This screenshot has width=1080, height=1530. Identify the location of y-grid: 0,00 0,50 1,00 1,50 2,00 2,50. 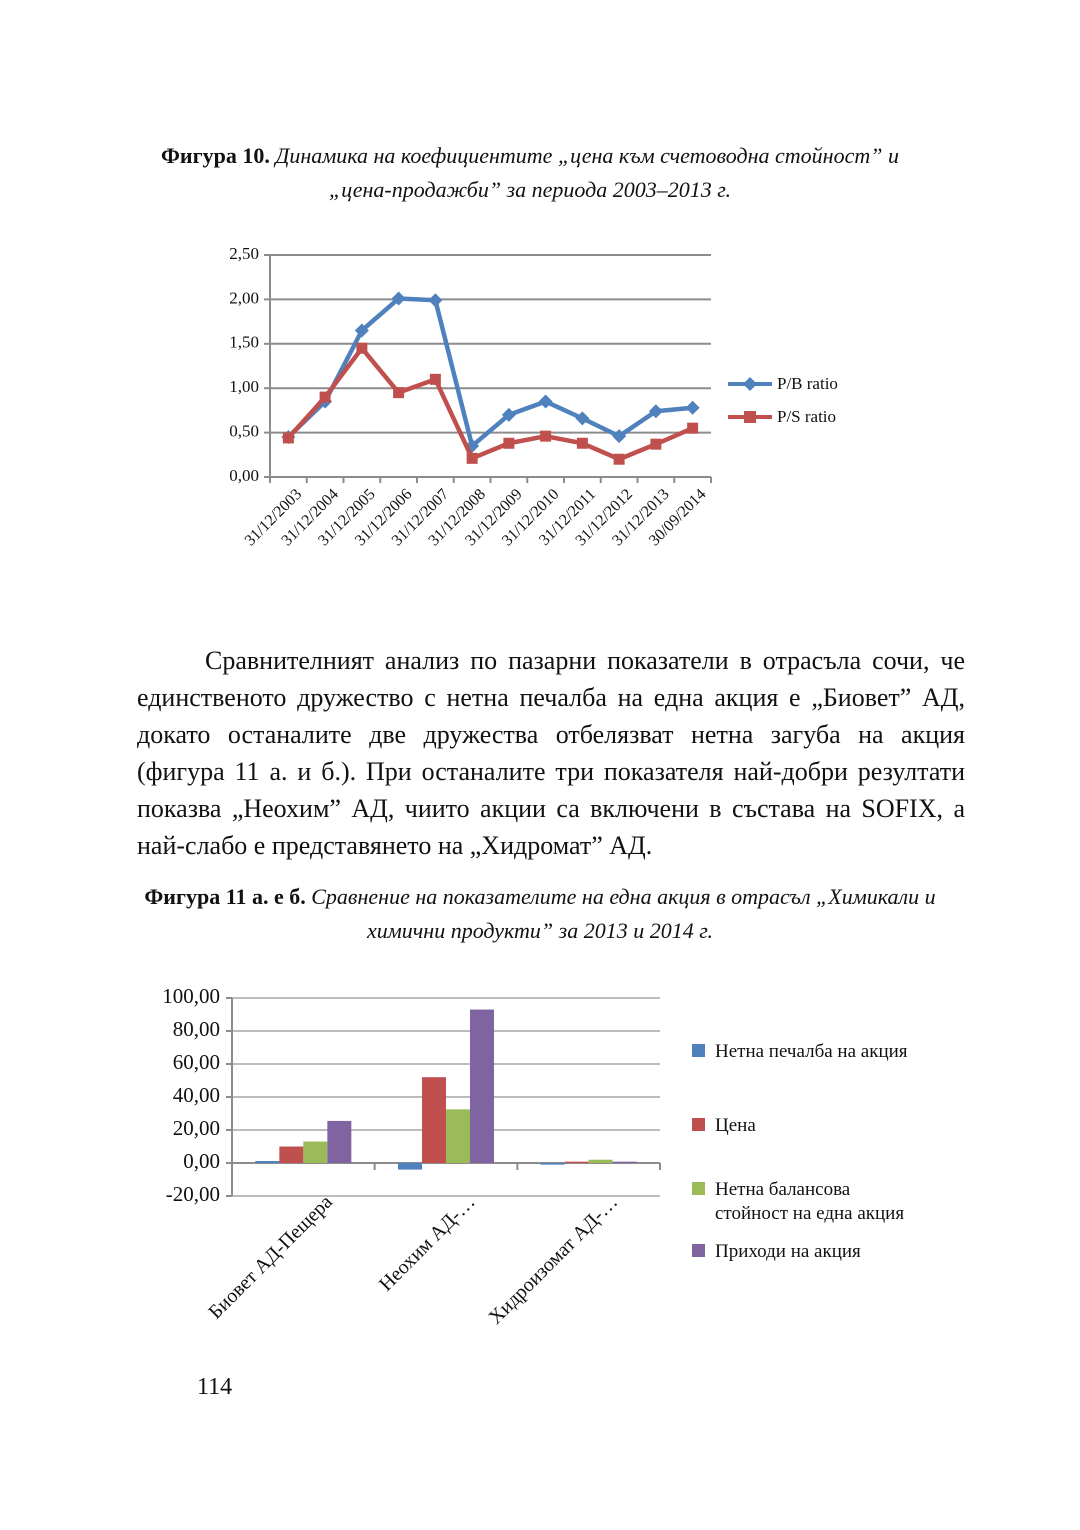
(470, 364).